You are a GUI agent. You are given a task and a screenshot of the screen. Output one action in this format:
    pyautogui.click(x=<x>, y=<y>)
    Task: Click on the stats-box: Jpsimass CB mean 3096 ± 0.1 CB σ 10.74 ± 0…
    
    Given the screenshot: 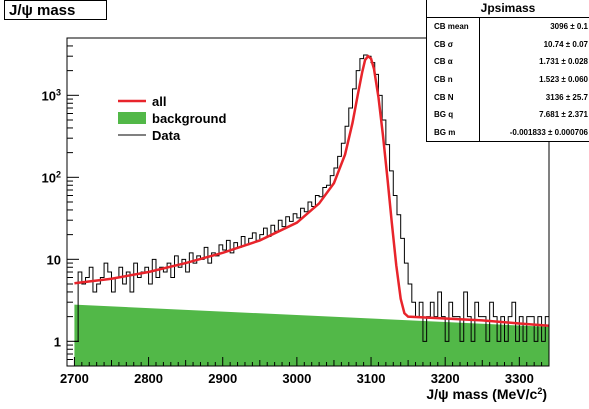 What is the action you would take?
    pyautogui.click(x=507, y=71)
    